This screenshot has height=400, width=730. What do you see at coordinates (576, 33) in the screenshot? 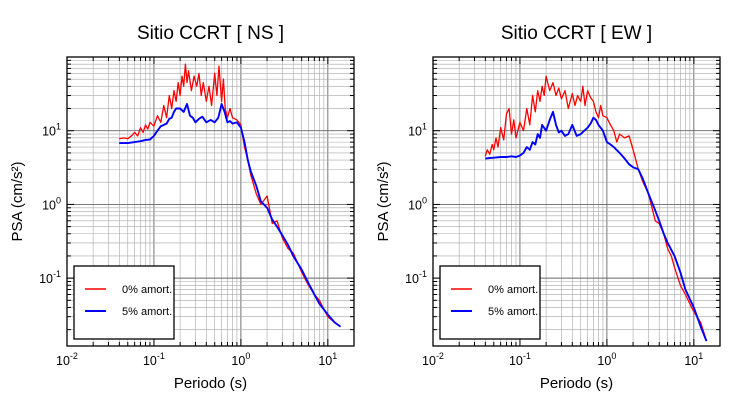
I see `chart-title-ew: Sitio CCRT [ EW ]` at bounding box center [576, 33].